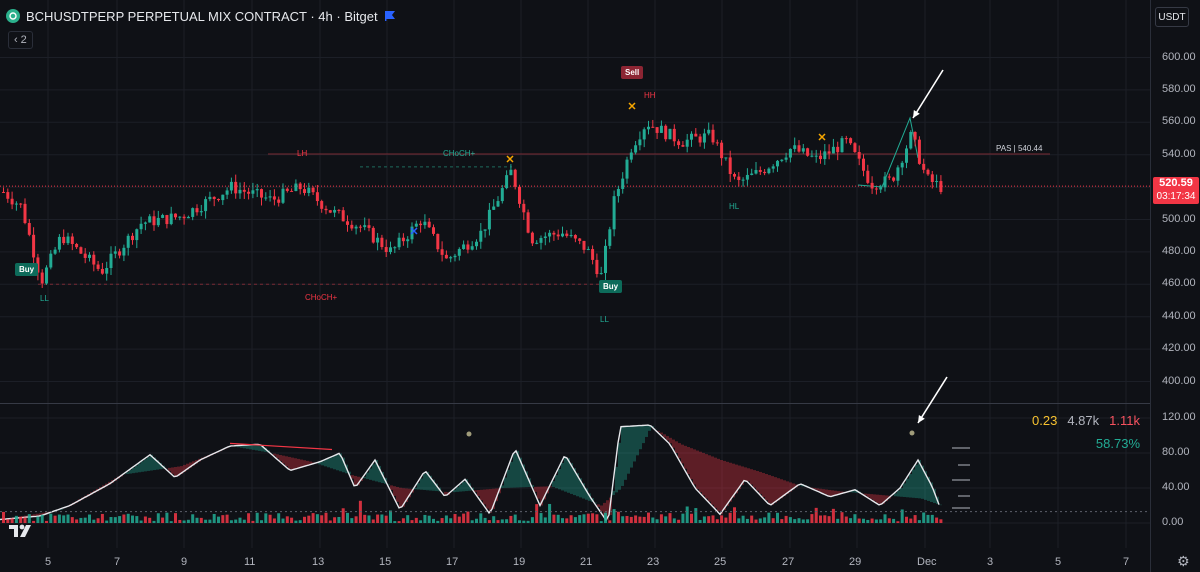  What do you see at coordinates (390, 16) in the screenshot?
I see `flag-icon` at bounding box center [390, 16].